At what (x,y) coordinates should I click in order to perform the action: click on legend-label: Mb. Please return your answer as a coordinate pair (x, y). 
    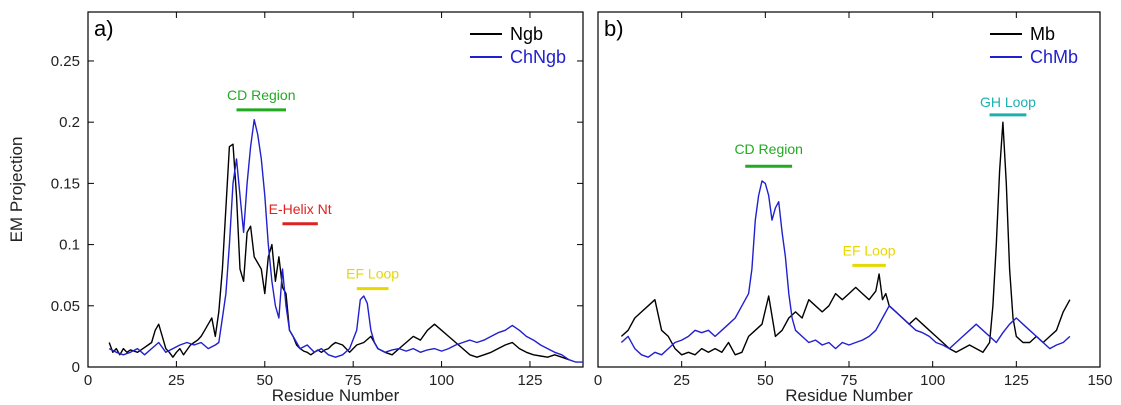
    Looking at the image, I should click on (1042, 34).